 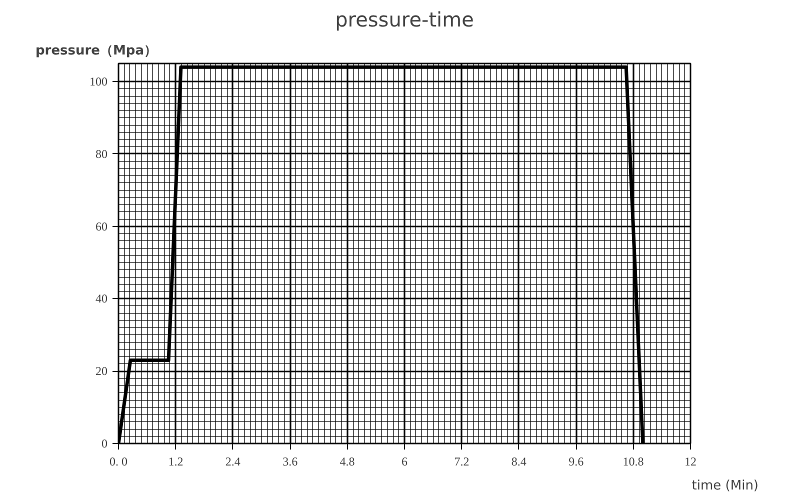 What do you see at coordinates (290, 461) in the screenshot?
I see `x-tick-label: 3.6` at bounding box center [290, 461].